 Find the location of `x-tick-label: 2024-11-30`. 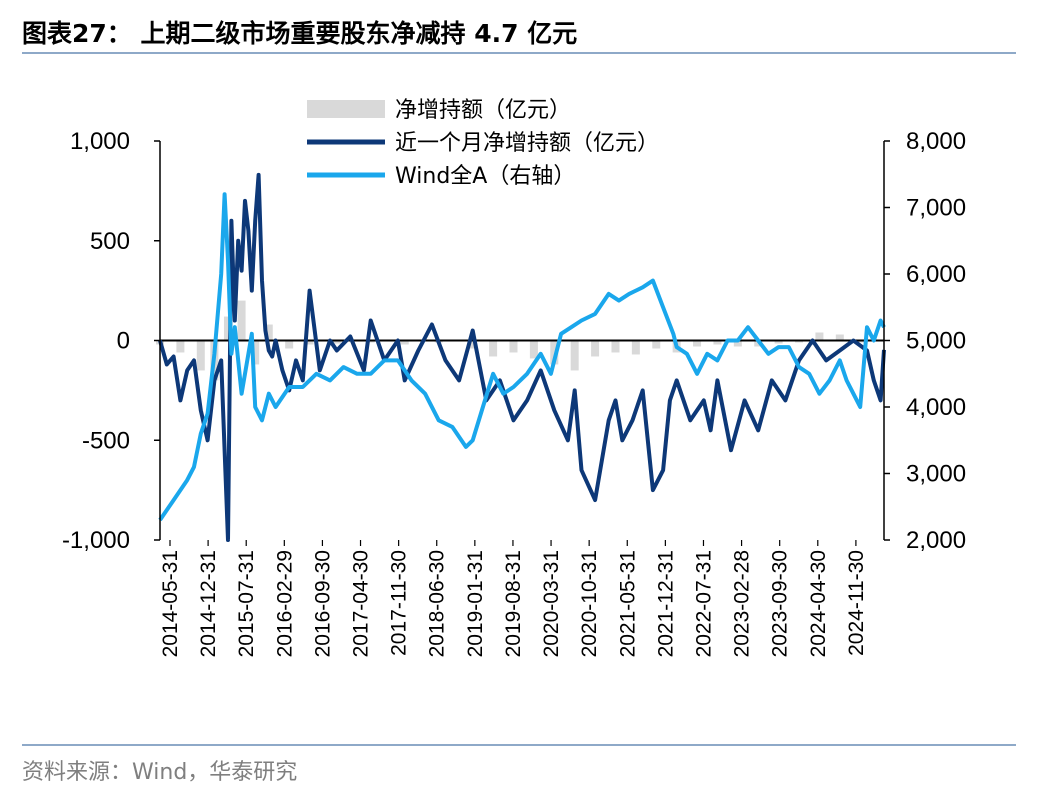

x-tick-label: 2024-11-30 is located at coordinates (856, 603).